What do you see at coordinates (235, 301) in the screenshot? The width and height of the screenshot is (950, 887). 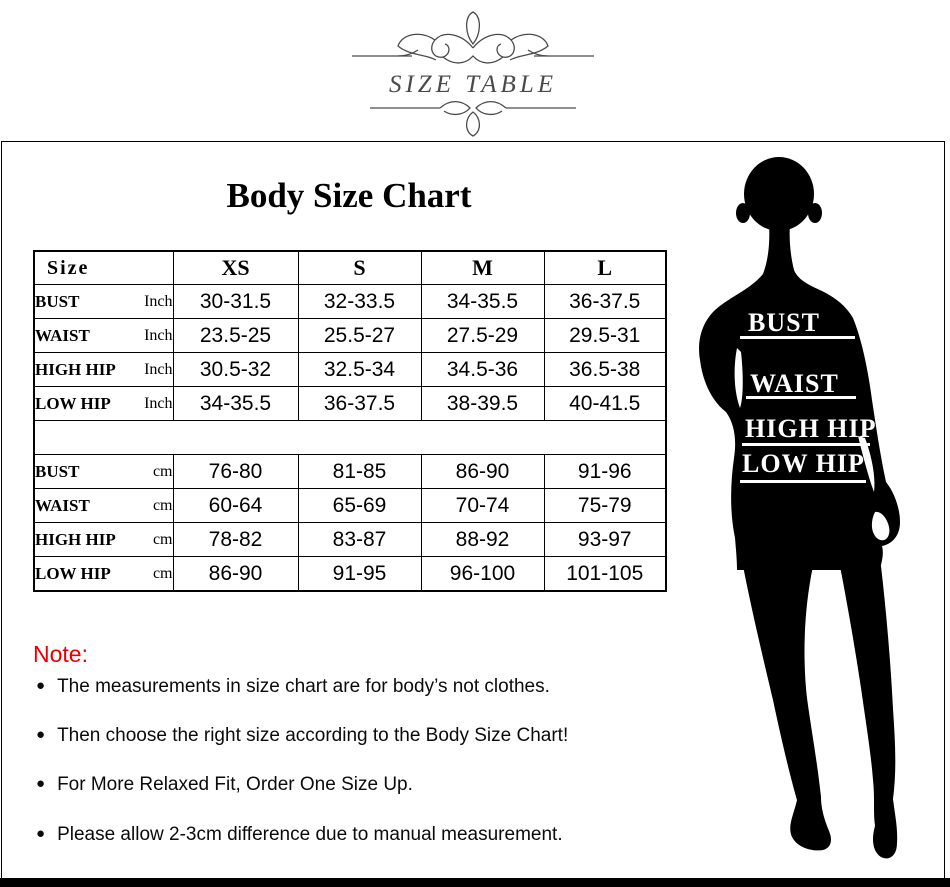 I see `size-value: 30-31.5` at bounding box center [235, 301].